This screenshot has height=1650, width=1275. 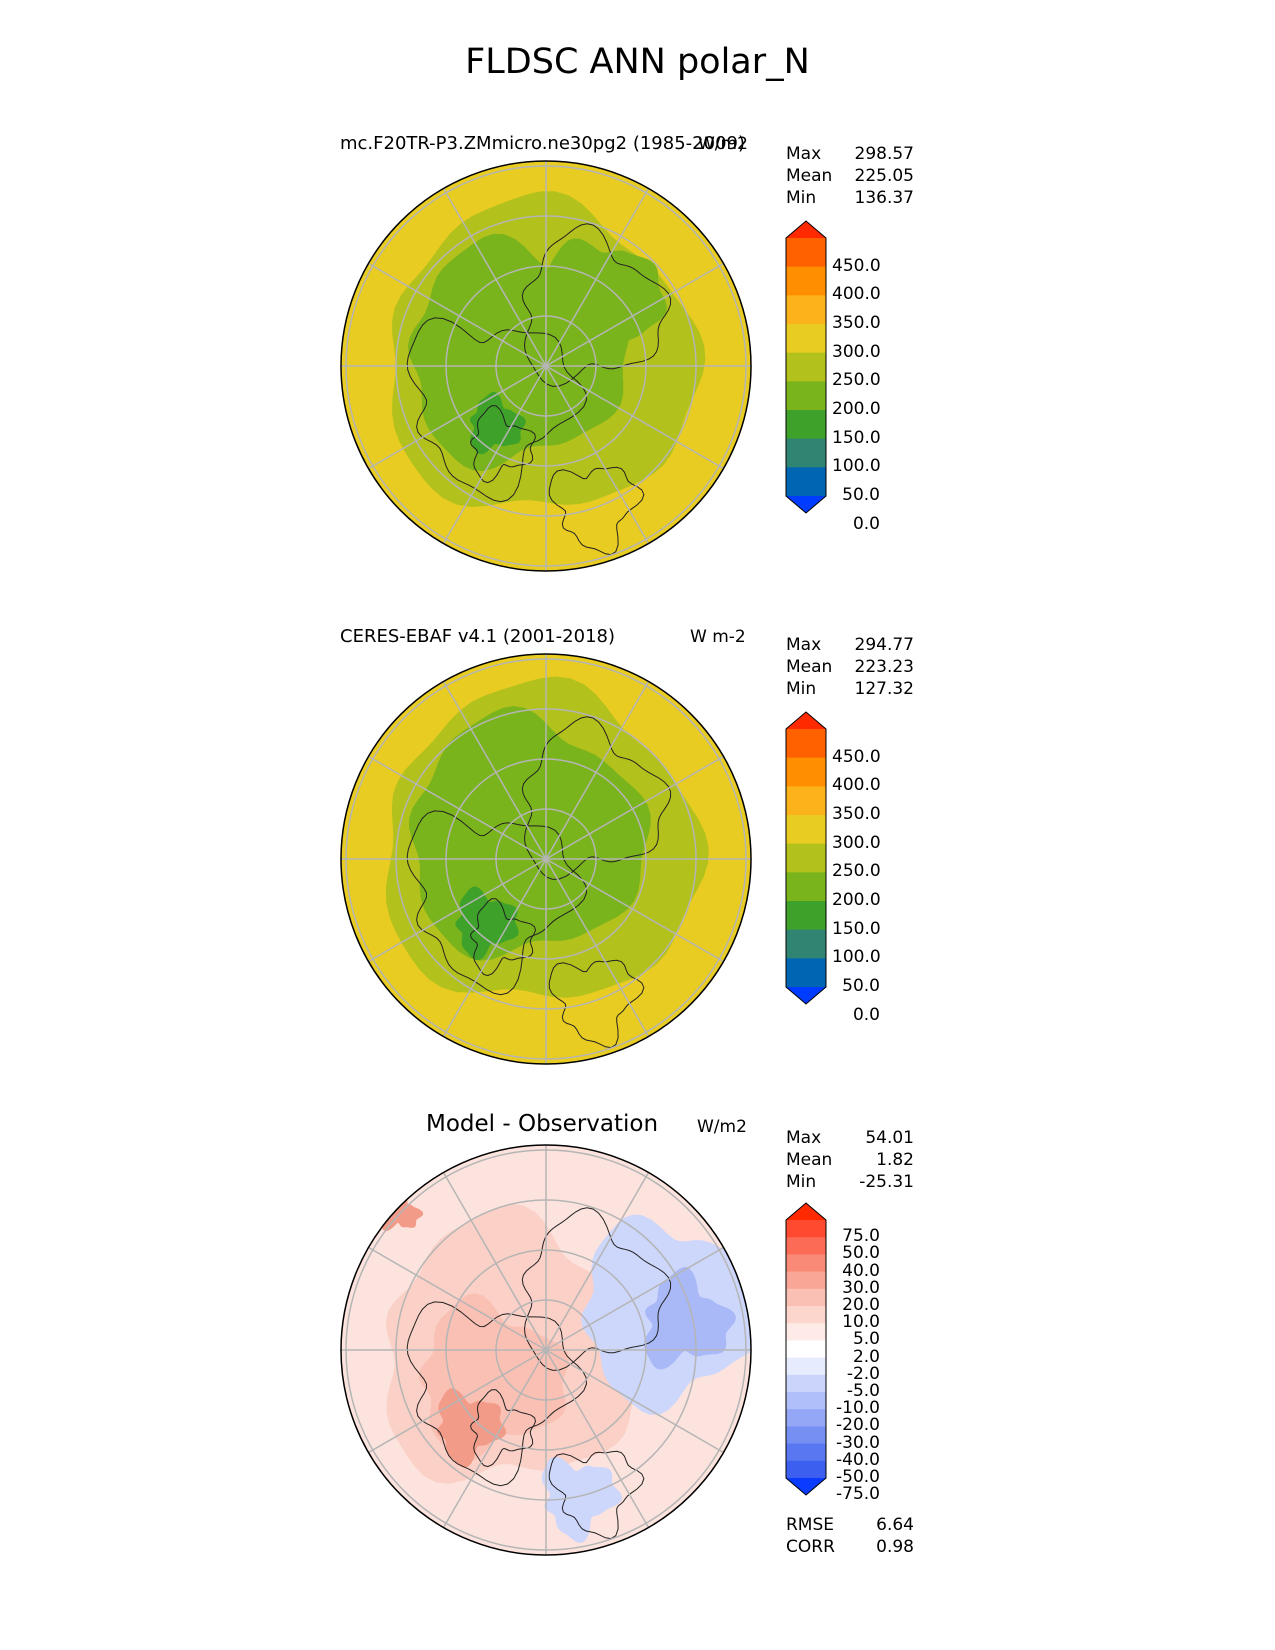 What do you see at coordinates (478, 636) in the screenshot?
I see `panel-2-title: CERES-EBAF v4.1 (2001-2018)` at bounding box center [478, 636].